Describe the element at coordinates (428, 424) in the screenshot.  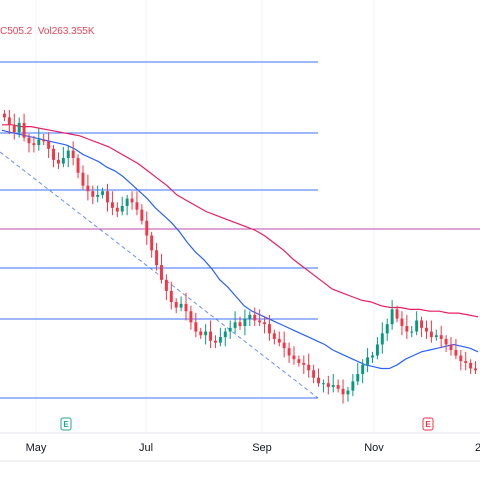
I see `earnings-badge-nov: E` at that location.